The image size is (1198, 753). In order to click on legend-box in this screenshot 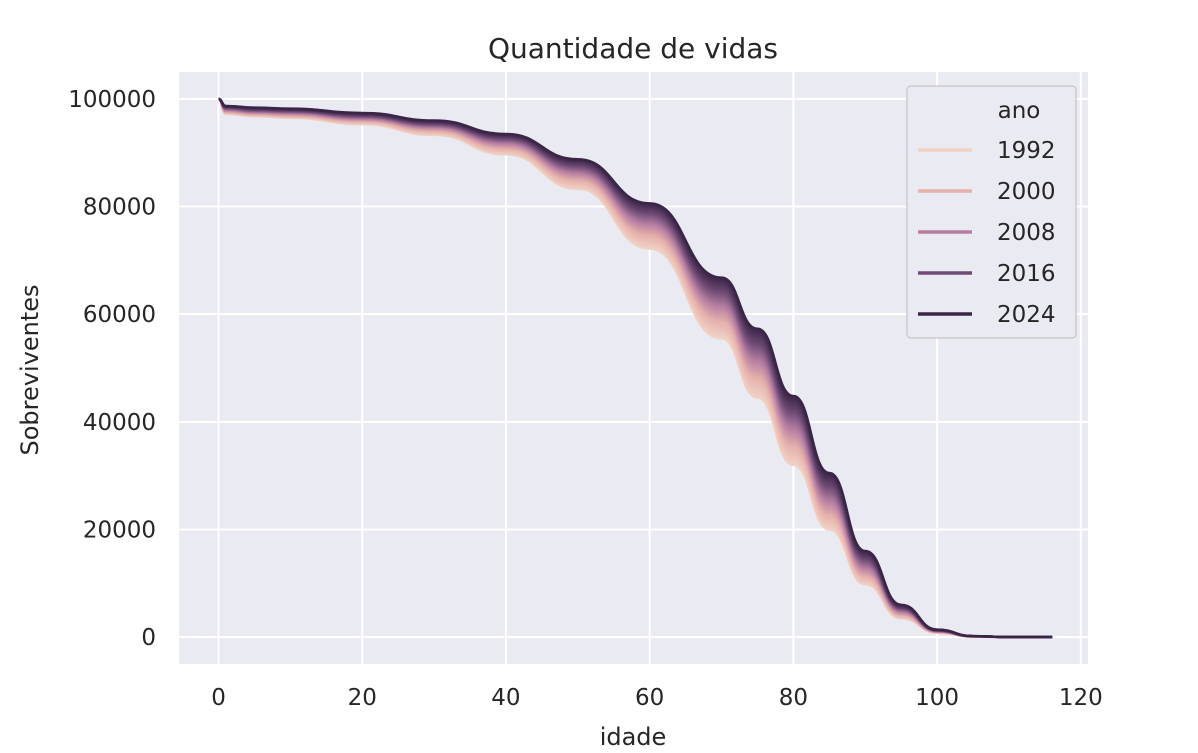, I will do `click(991, 212)`.